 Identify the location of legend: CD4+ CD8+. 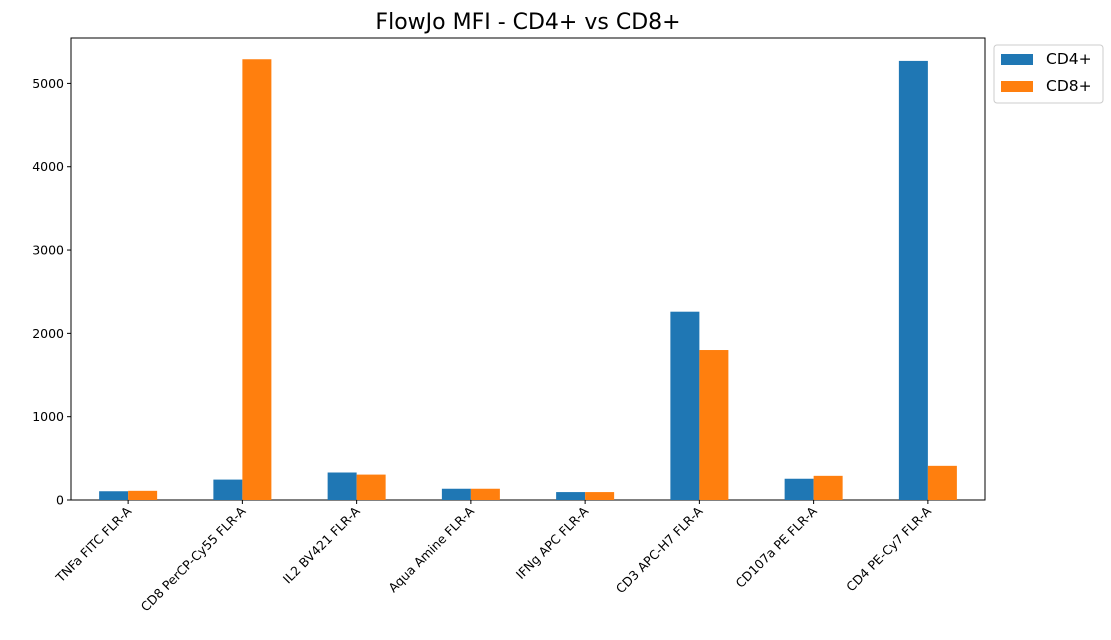
(1048, 74).